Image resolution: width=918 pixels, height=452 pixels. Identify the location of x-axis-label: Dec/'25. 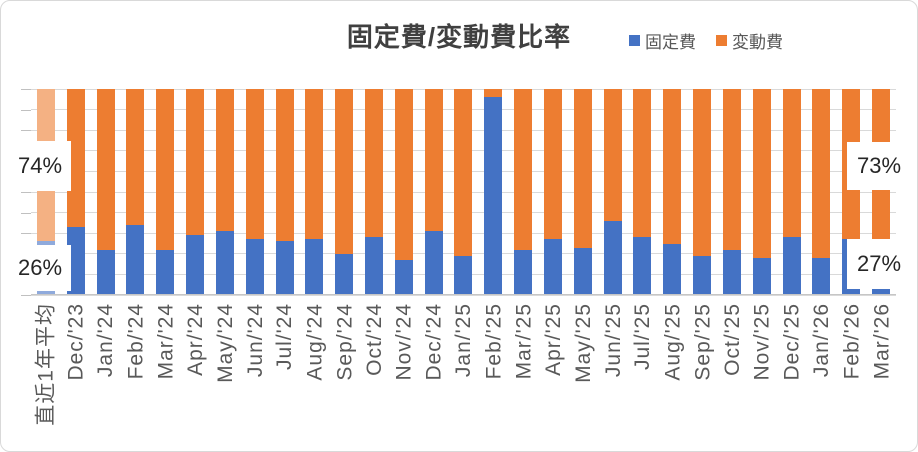
(792, 342).